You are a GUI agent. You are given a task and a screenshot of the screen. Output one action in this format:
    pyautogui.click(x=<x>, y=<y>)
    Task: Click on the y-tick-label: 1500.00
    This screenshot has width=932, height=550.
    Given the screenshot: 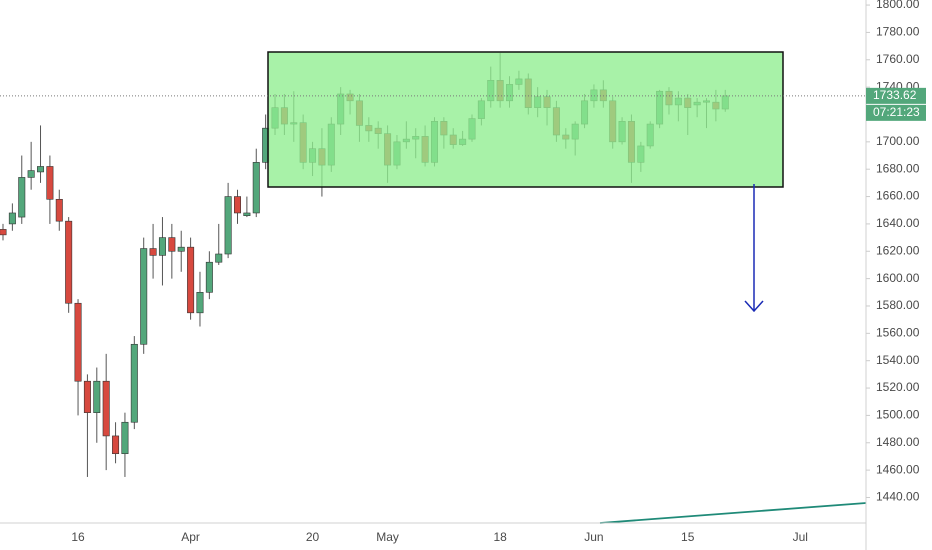 What is the action you would take?
    pyautogui.click(x=898, y=415)
    